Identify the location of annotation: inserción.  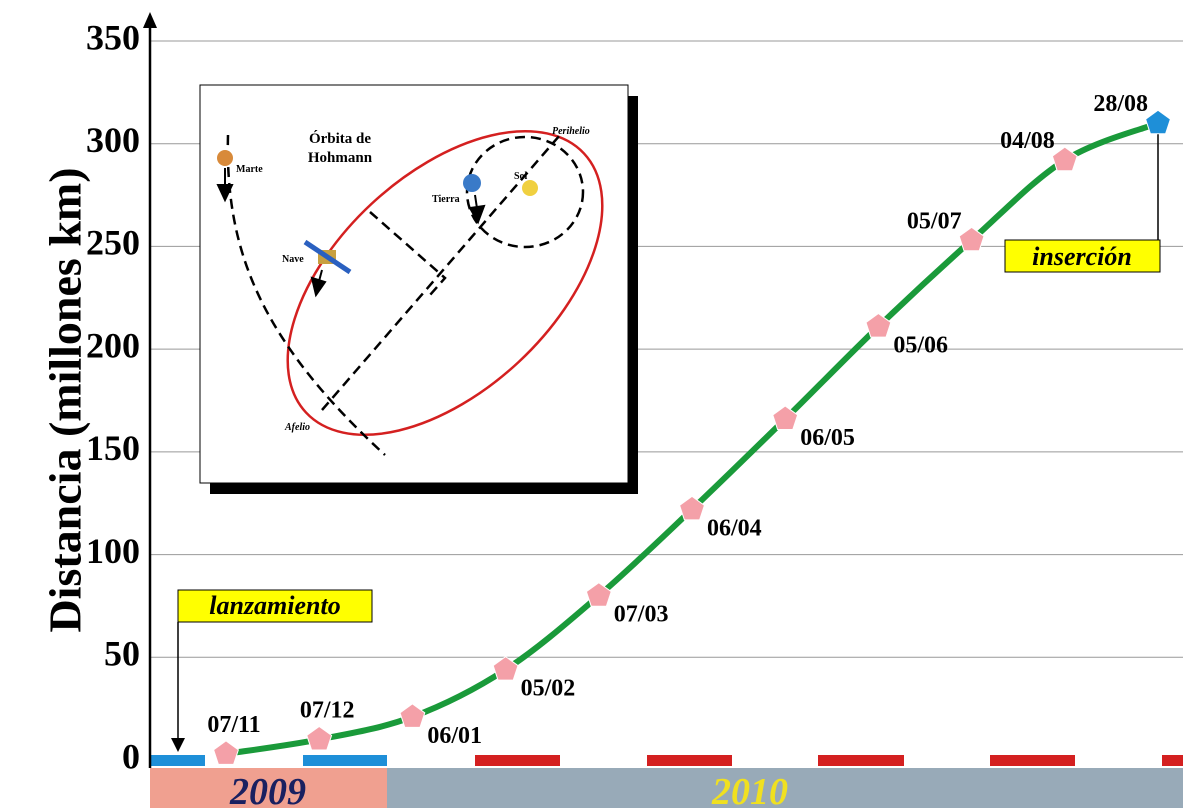
(1082, 256).